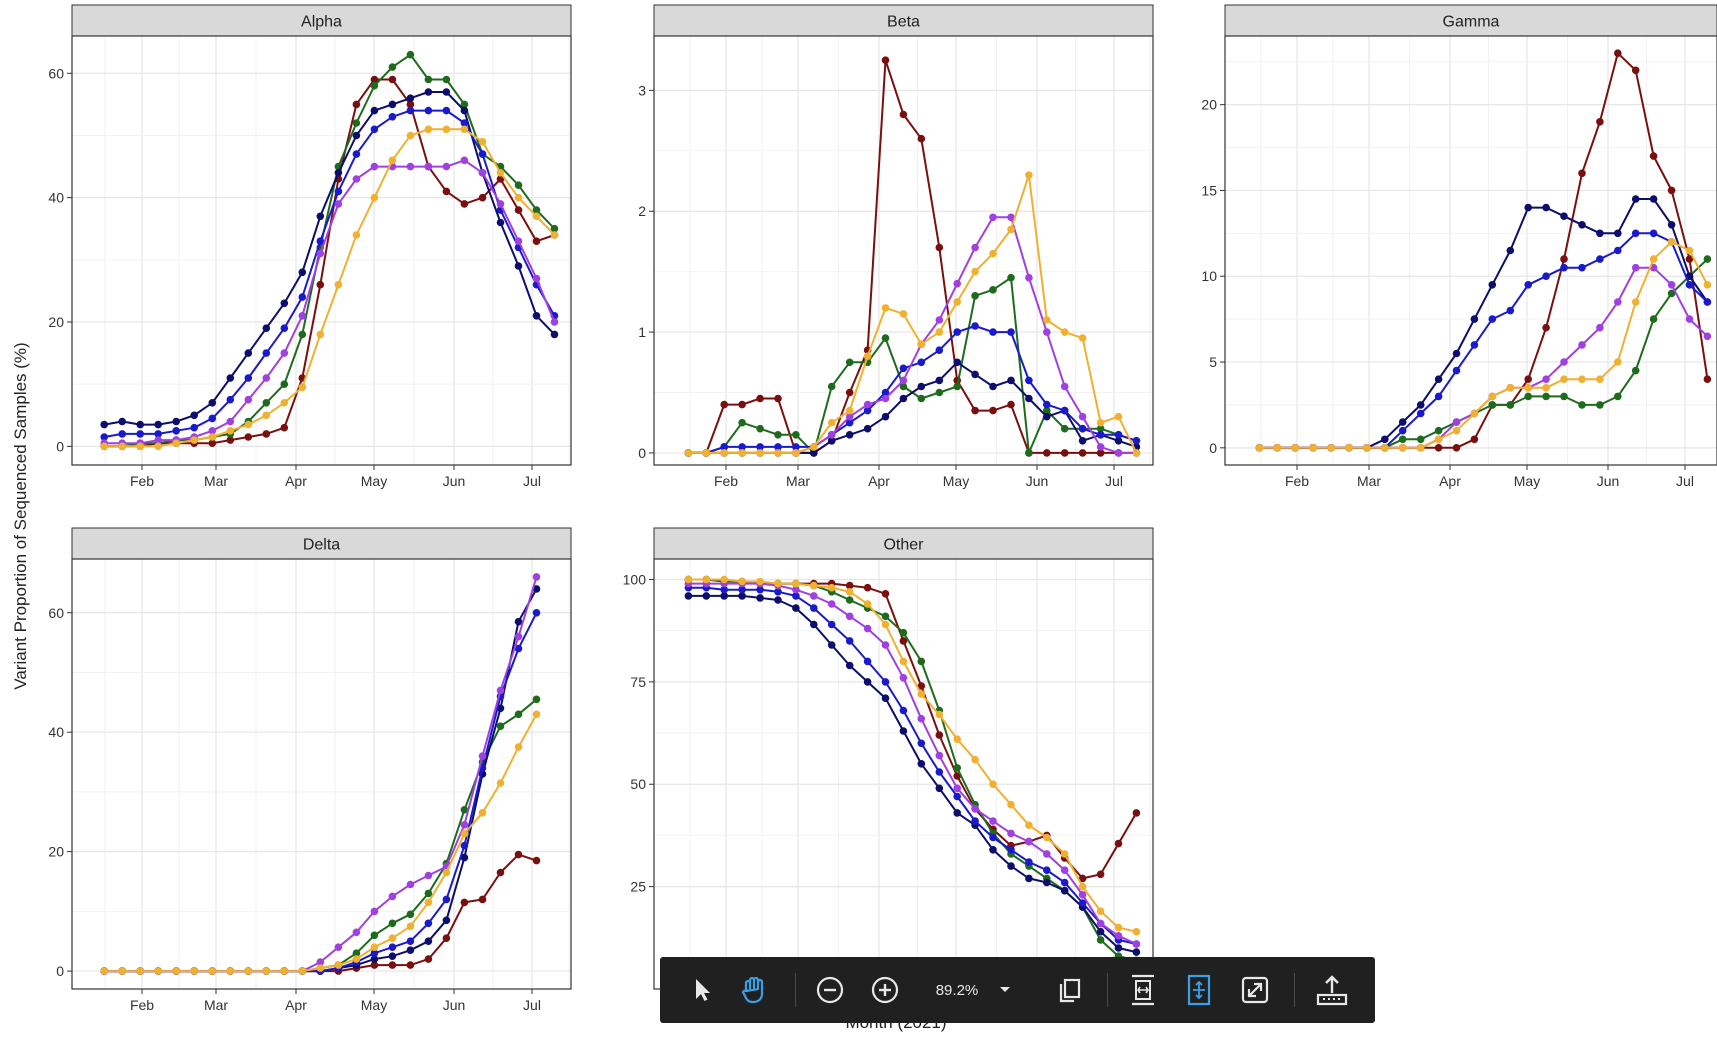  Describe the element at coordinates (957, 990) in the screenshot. I see `zoom-level: 89.2%` at that location.